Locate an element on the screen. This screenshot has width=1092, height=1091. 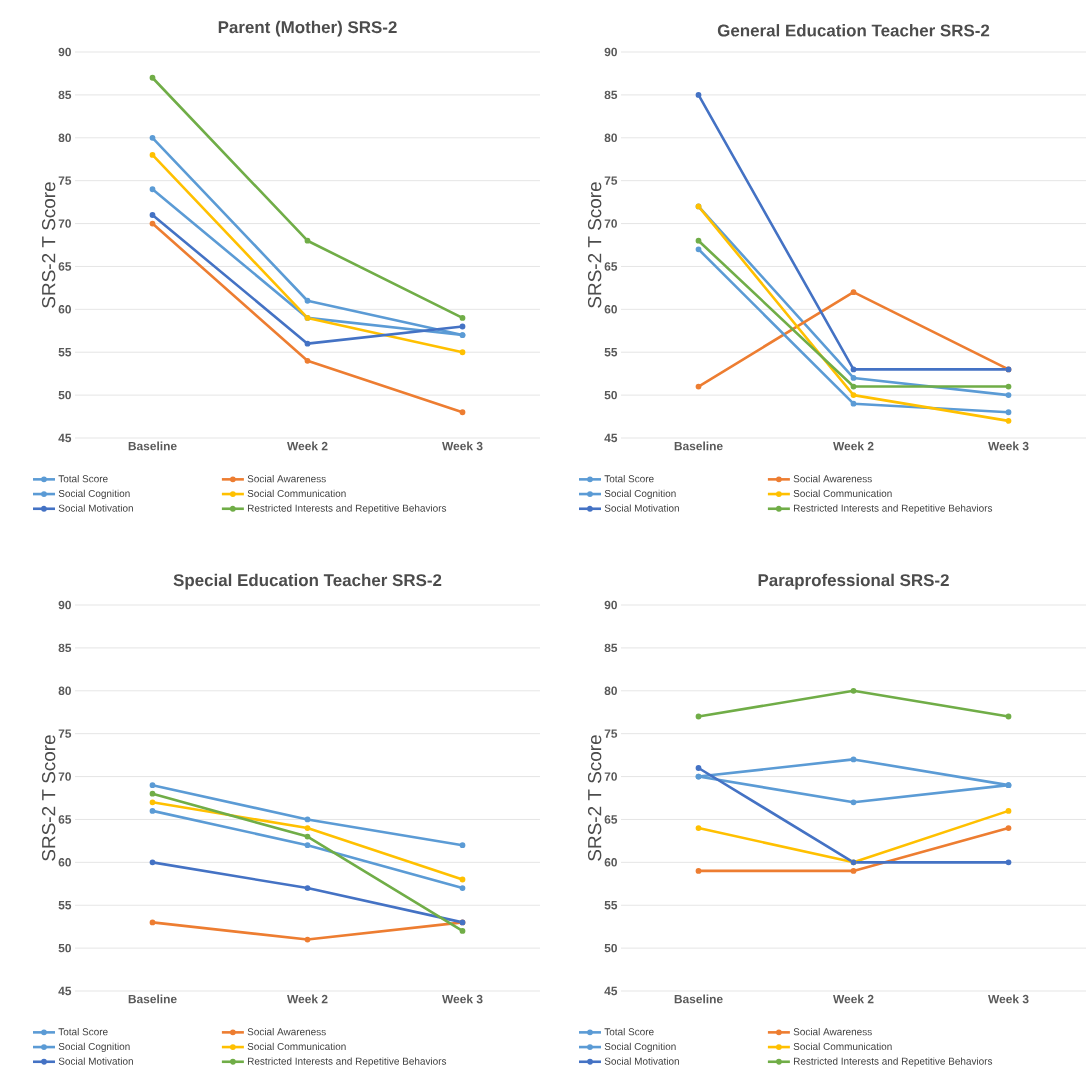
chart-title: General Education Teacher SRS-2 is located at coordinates (853, 30).